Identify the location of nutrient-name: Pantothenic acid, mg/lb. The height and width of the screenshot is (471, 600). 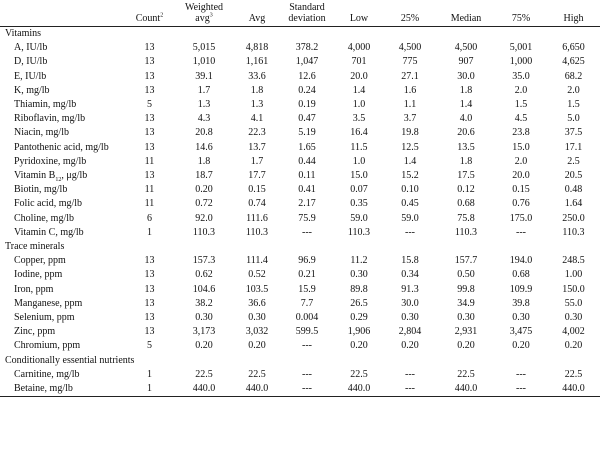
(61, 147).